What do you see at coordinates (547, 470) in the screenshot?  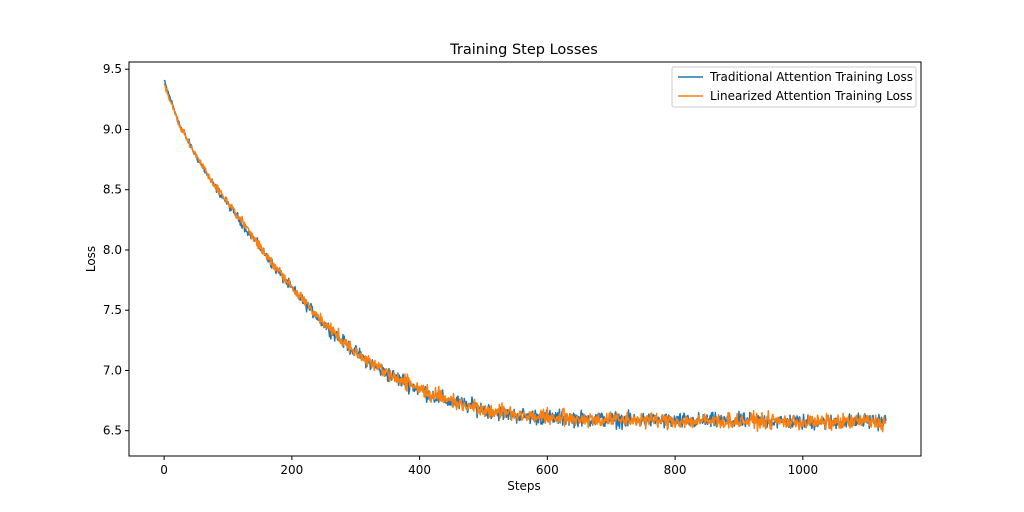 I see `x-tick-label: 600` at bounding box center [547, 470].